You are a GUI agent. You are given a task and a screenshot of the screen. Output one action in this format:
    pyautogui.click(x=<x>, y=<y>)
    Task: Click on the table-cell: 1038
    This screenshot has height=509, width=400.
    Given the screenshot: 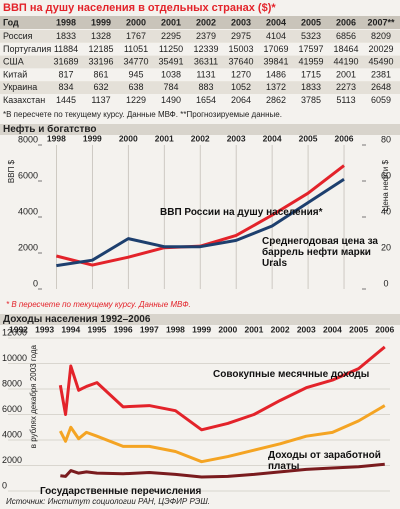 What is the action you would take?
    pyautogui.click(x=171, y=74)
    